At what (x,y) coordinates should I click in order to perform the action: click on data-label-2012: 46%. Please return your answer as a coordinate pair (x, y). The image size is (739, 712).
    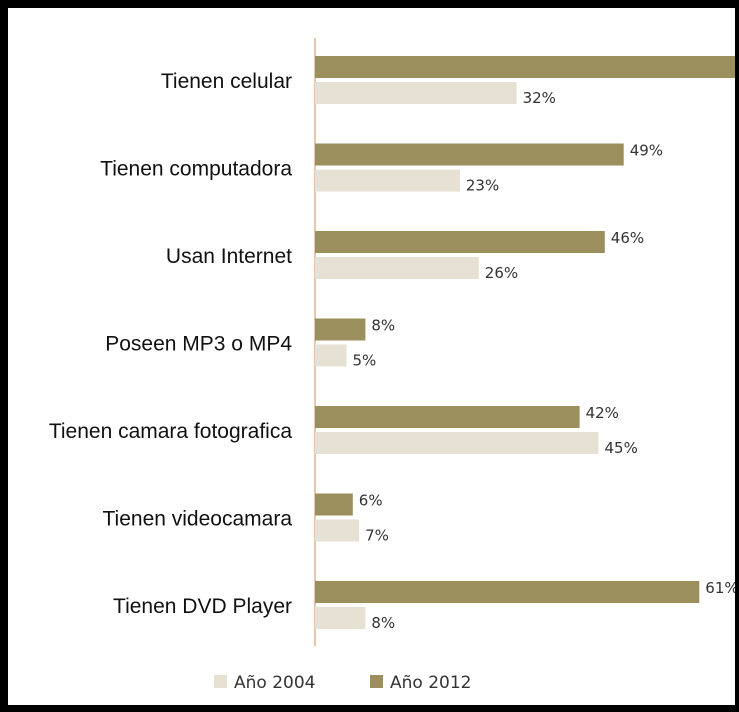
    Looking at the image, I should click on (627, 238).